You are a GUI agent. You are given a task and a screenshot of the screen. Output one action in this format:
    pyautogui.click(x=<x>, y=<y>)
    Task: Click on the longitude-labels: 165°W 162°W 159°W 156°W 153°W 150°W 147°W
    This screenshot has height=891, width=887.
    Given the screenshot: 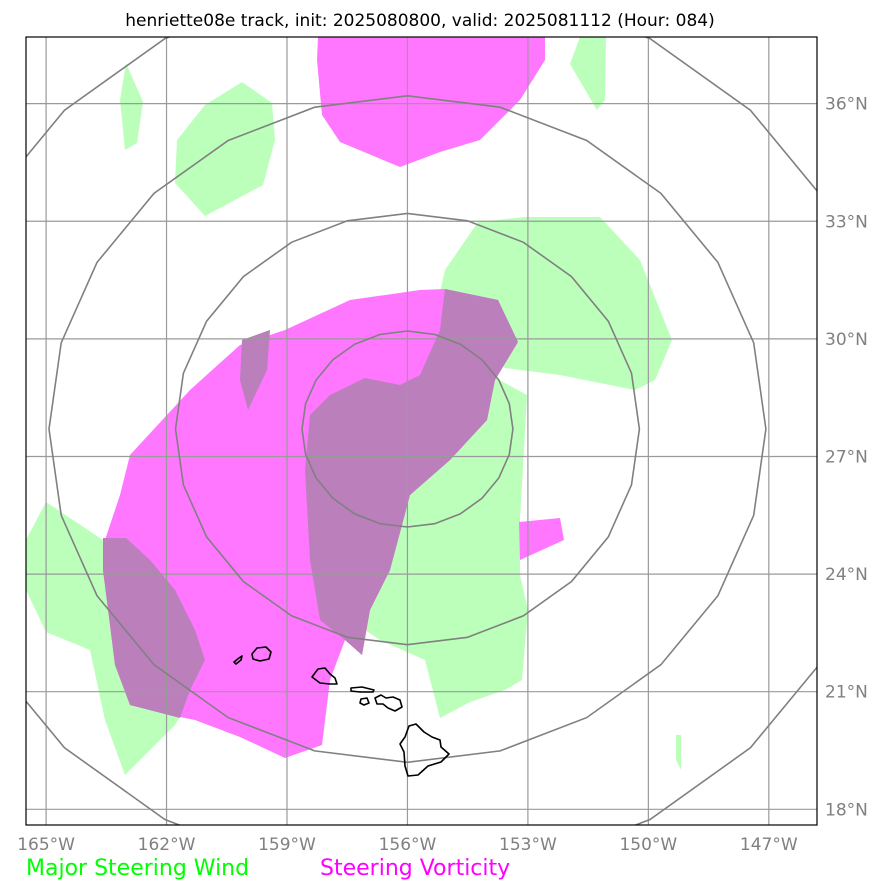 What is the action you would take?
    pyautogui.click(x=407, y=845)
    